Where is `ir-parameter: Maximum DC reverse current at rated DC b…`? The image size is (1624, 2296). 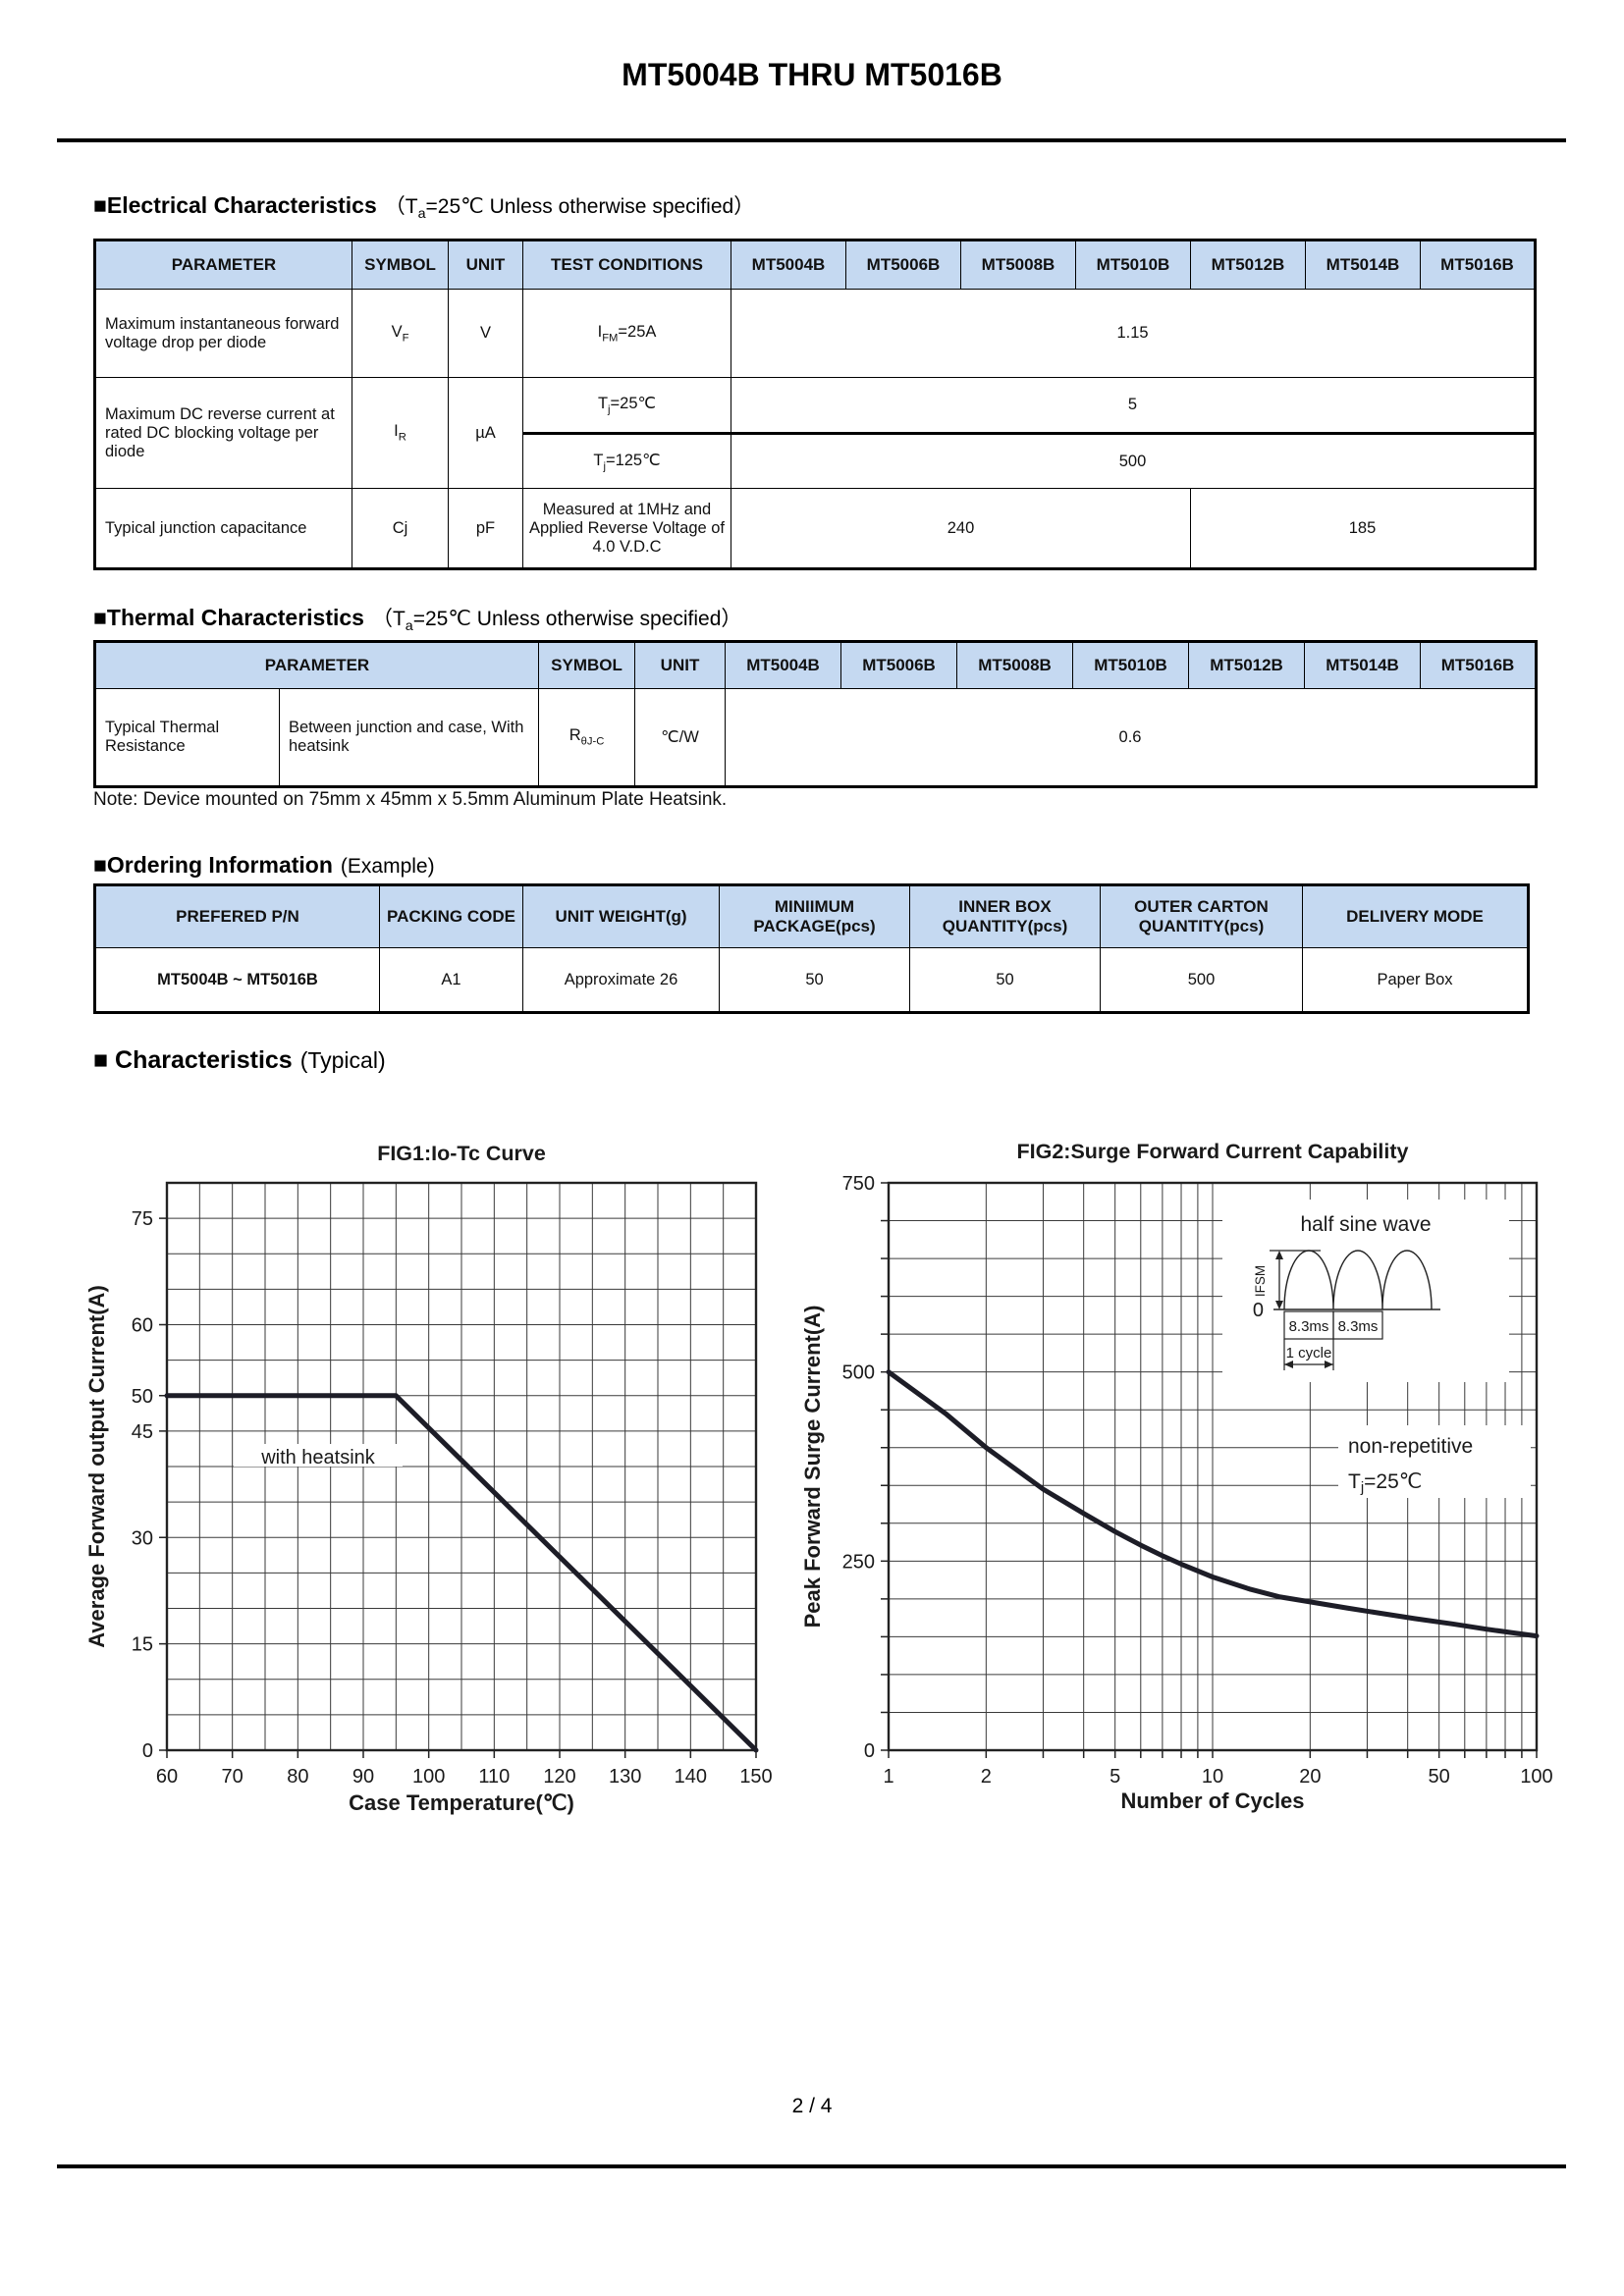
ir-parameter: Maximum DC reverse current at rated DC b… is located at coordinates (223, 433).